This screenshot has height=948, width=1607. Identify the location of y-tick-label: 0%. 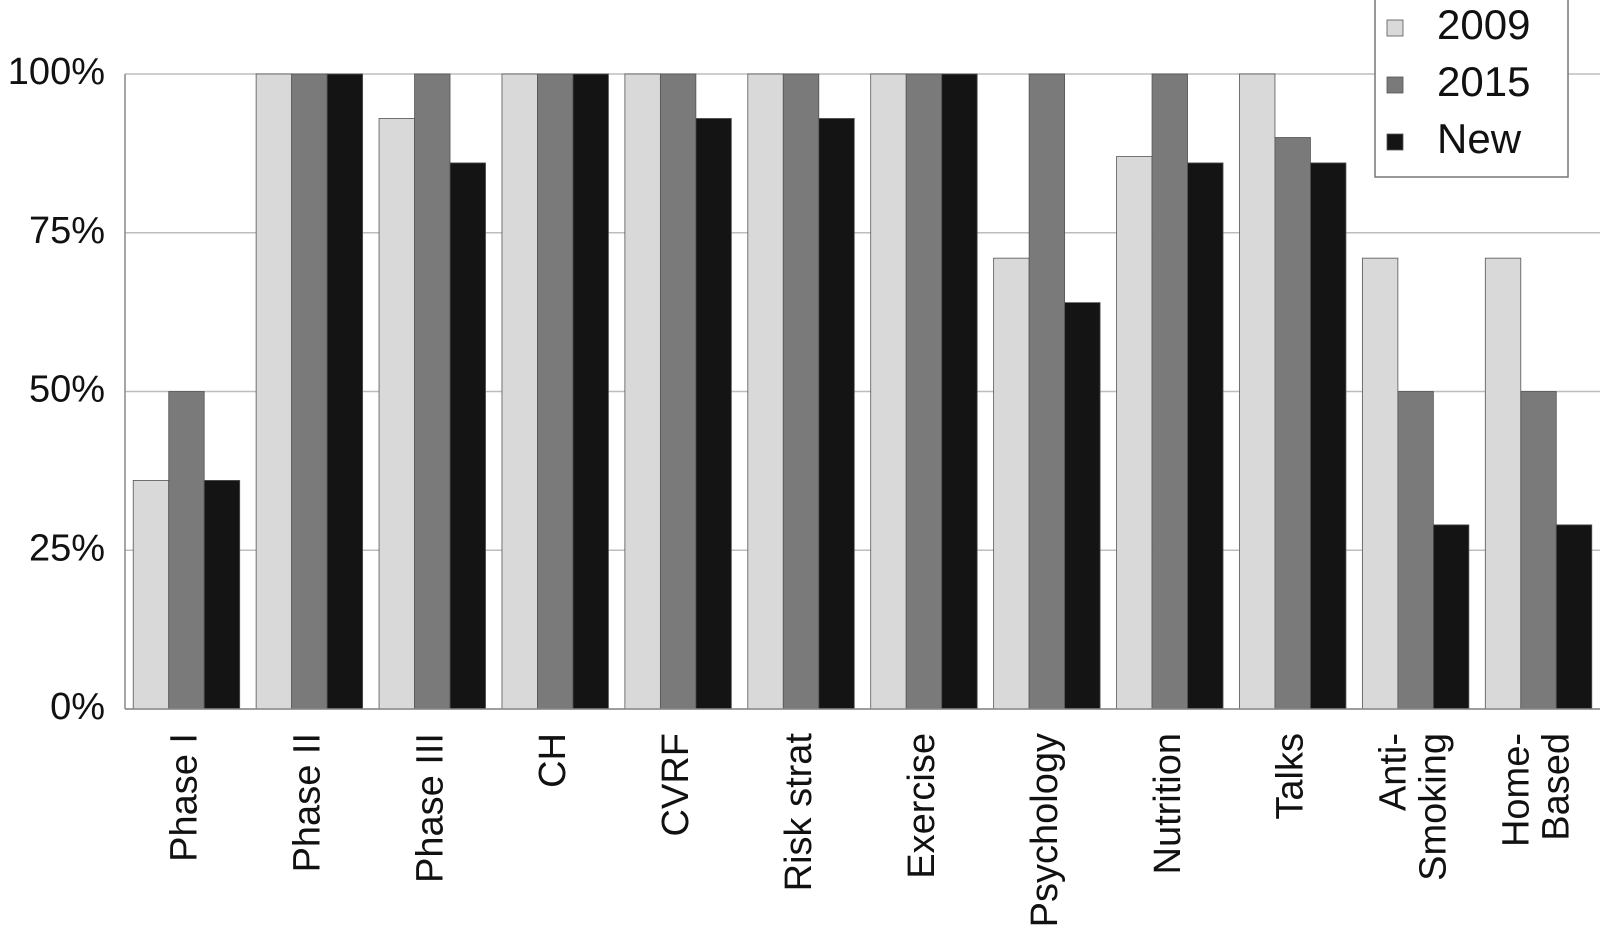
(77, 707).